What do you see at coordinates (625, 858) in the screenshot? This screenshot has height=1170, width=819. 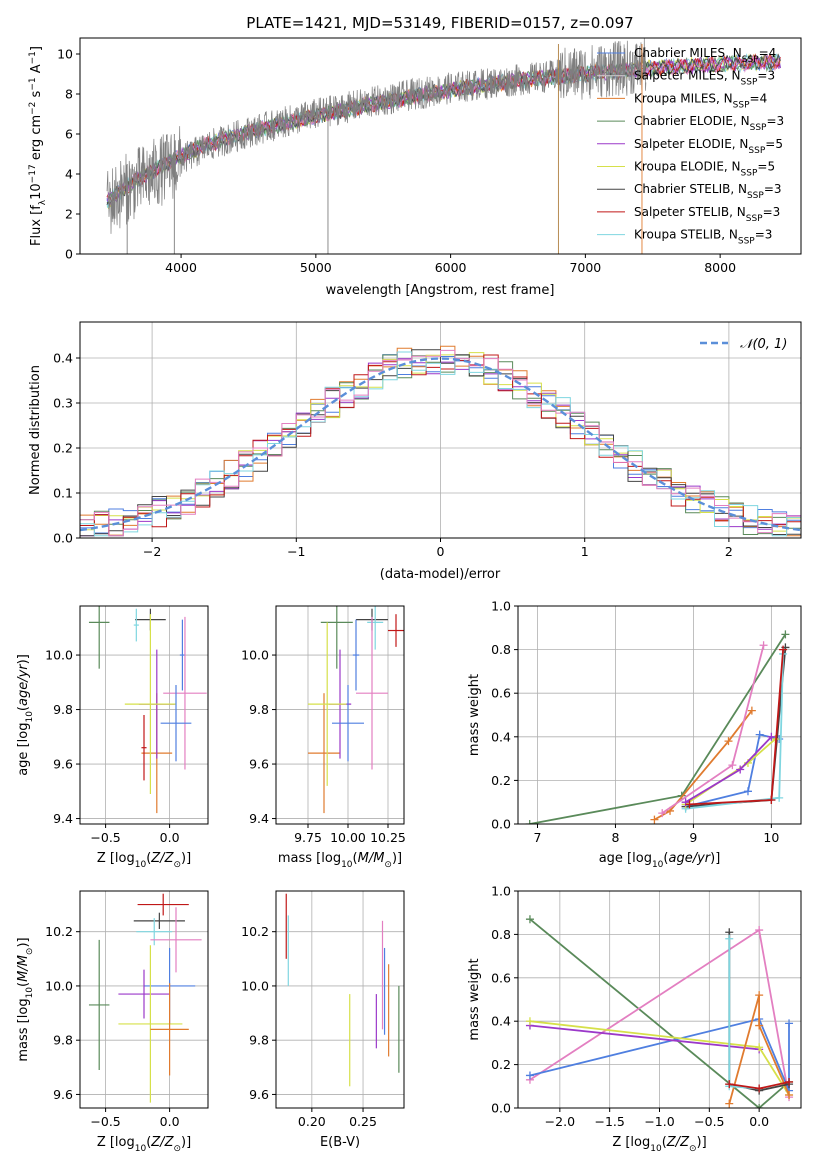 I see `label-part: age [log` at bounding box center [625, 858].